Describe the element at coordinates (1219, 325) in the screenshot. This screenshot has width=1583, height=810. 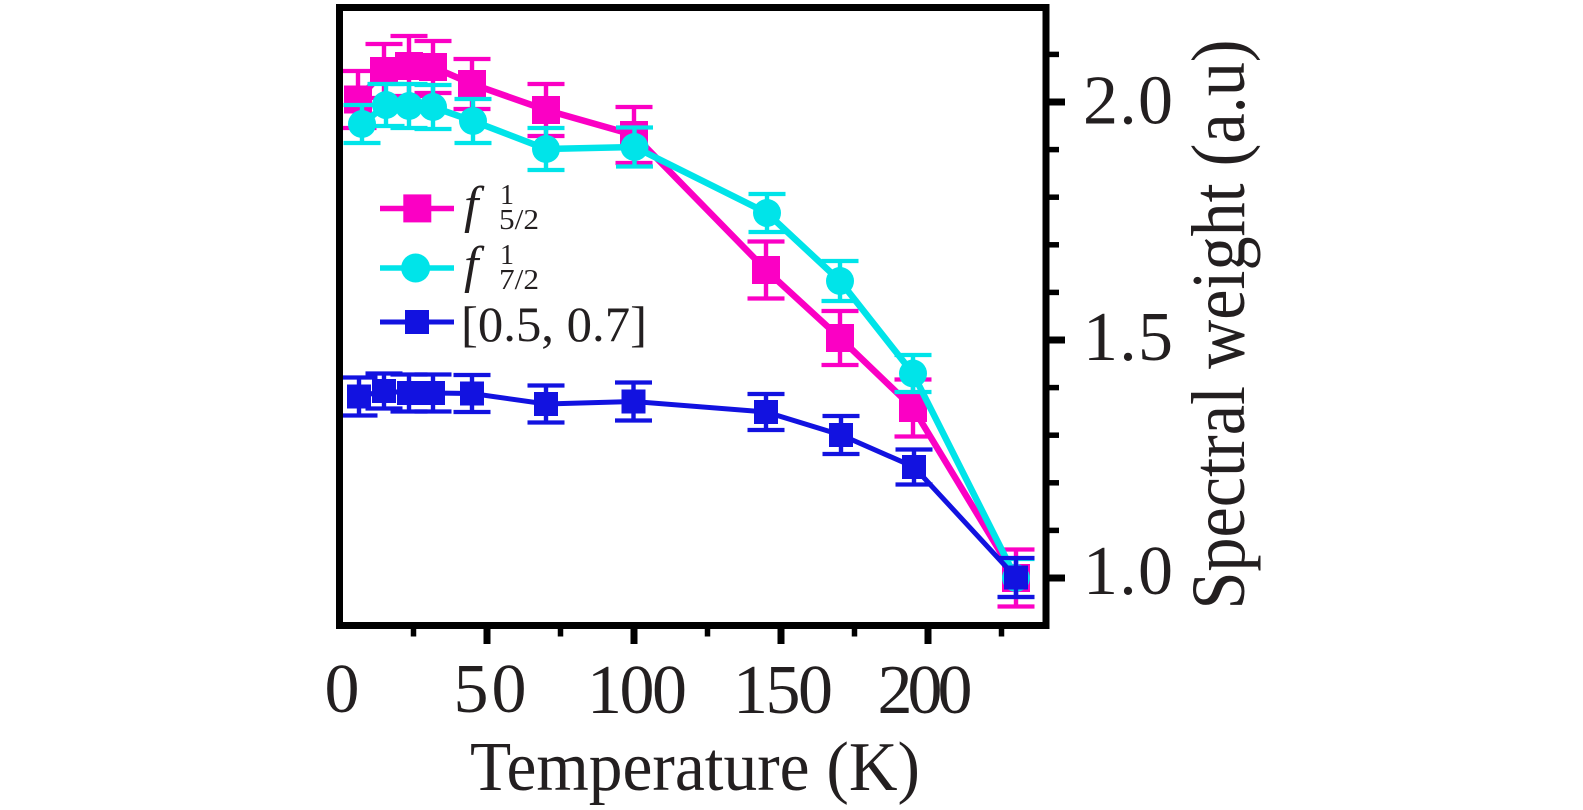
I see `svg-text: Spectral weight (a.u)` at that location.